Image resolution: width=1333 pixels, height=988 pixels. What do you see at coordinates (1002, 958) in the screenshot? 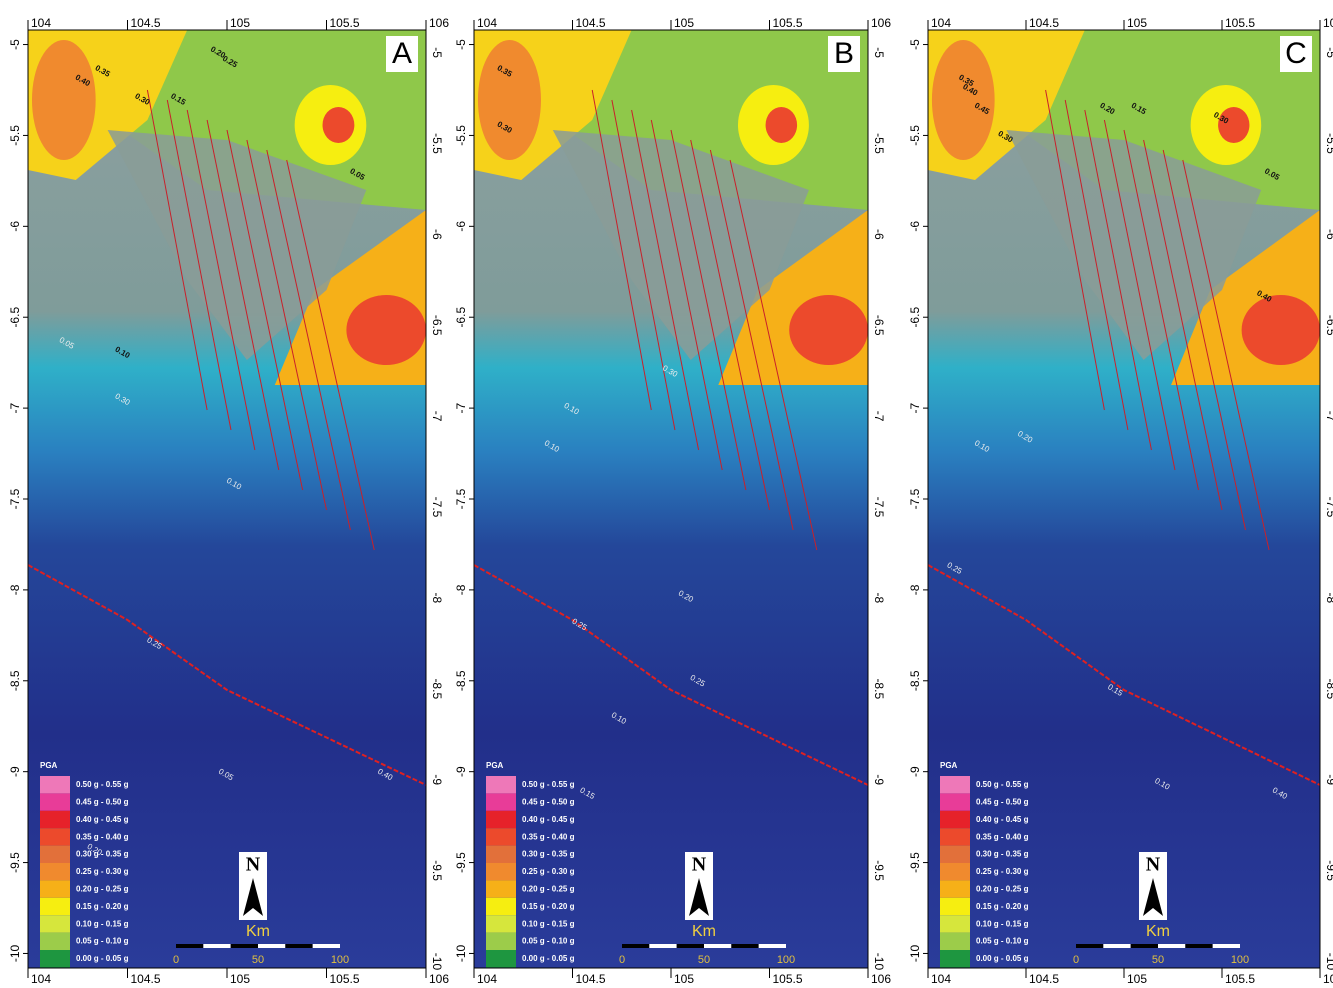
I see `legend-label: 0.00 g - 0.05 g` at bounding box center [1002, 958].